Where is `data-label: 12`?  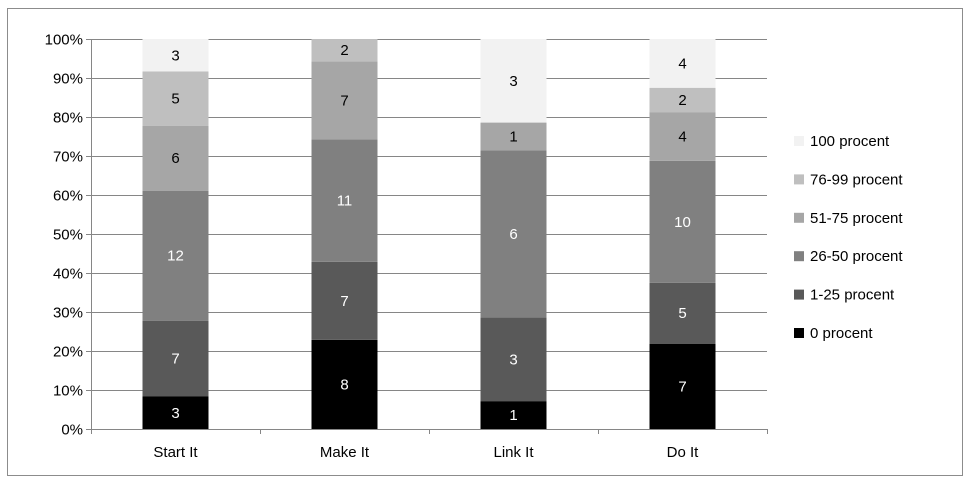 data-label: 12 is located at coordinates (175, 256).